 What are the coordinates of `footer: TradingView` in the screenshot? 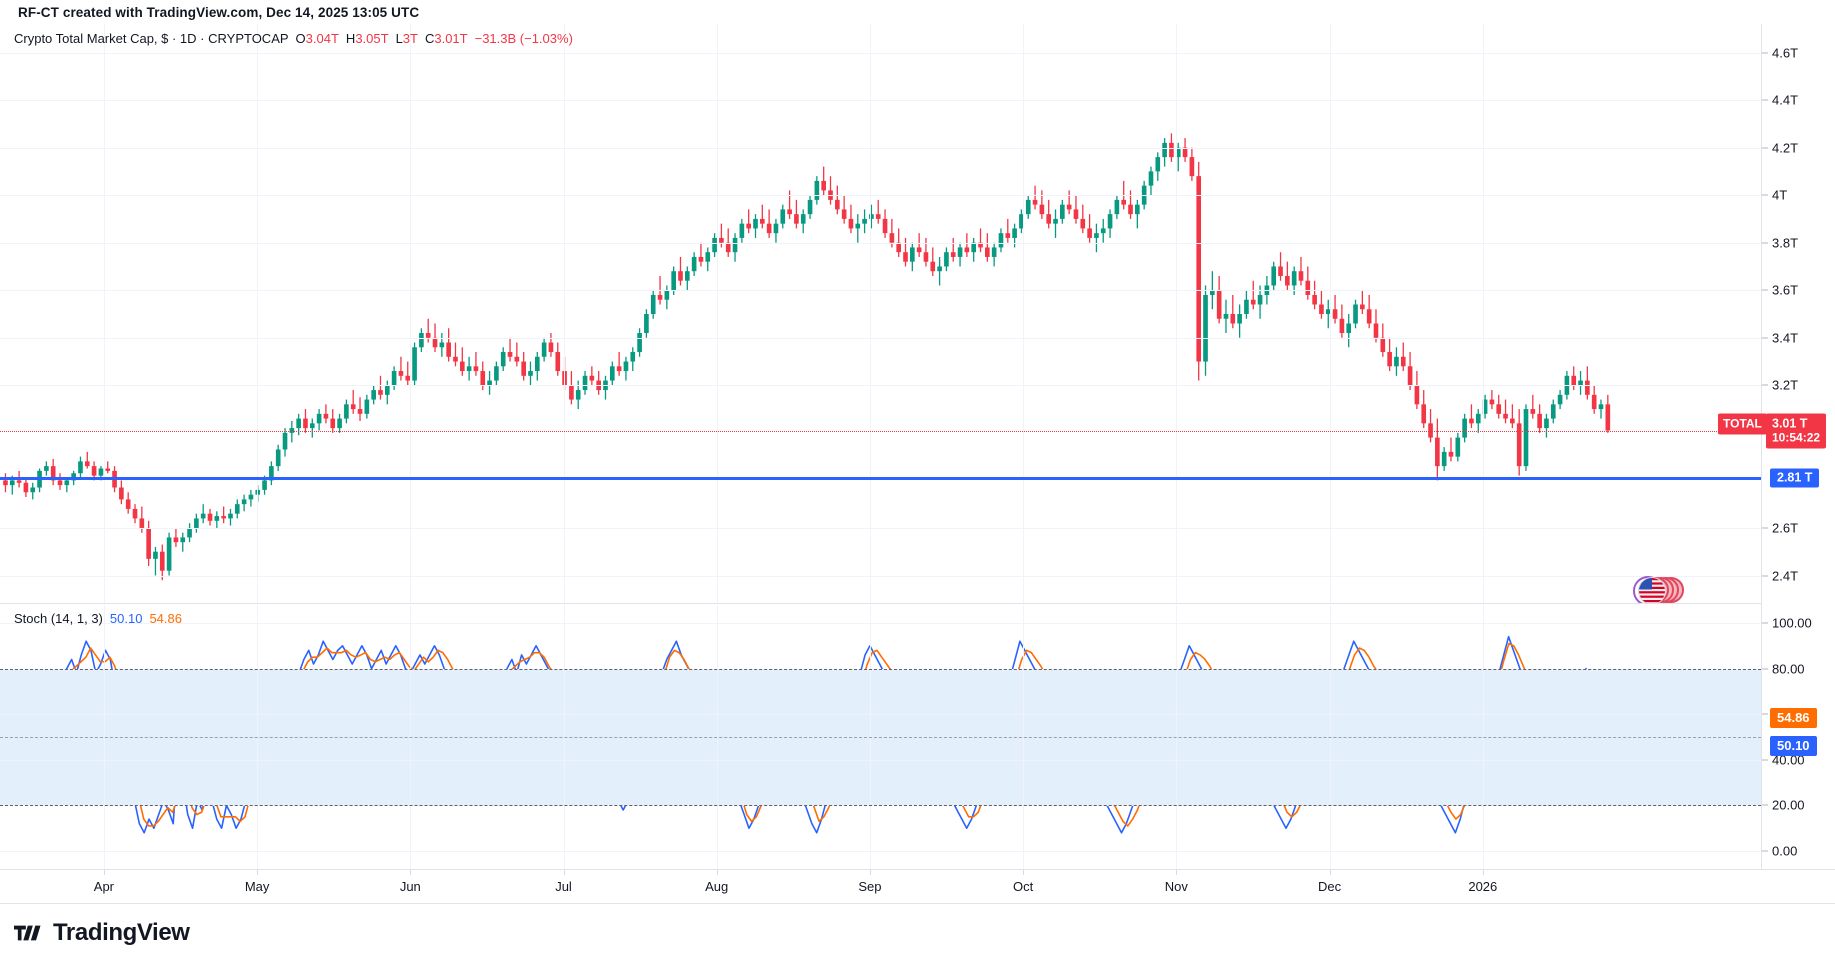 It's located at (102, 933).